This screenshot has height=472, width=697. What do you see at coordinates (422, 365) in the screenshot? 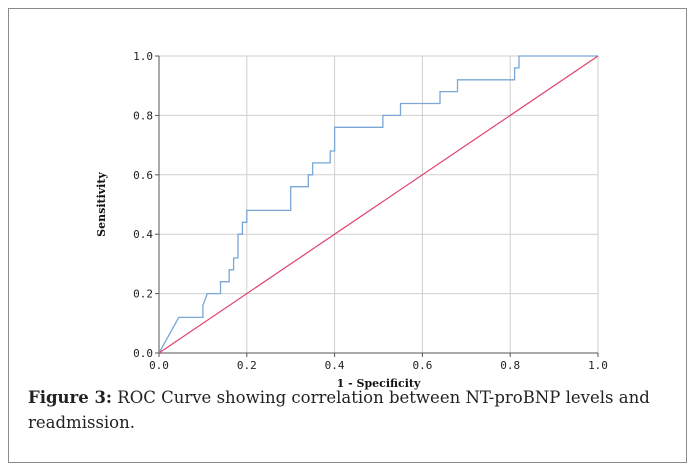
I see `x-tick-label: 0.6` at bounding box center [422, 365].